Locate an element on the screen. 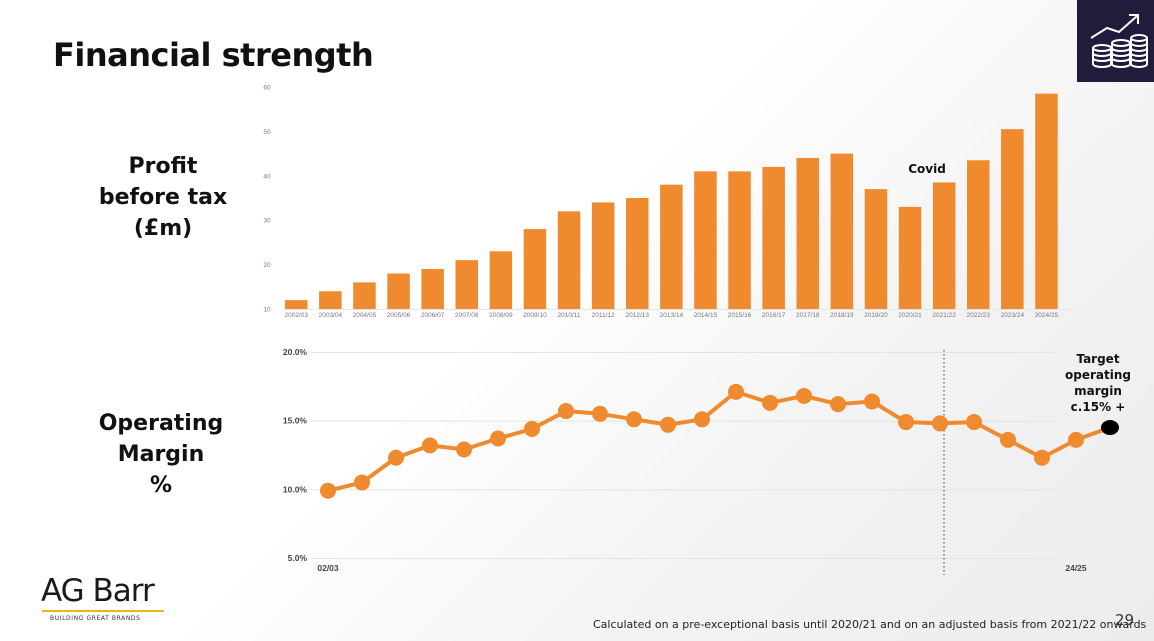  profit-label-line: Profit is located at coordinates (163, 166).